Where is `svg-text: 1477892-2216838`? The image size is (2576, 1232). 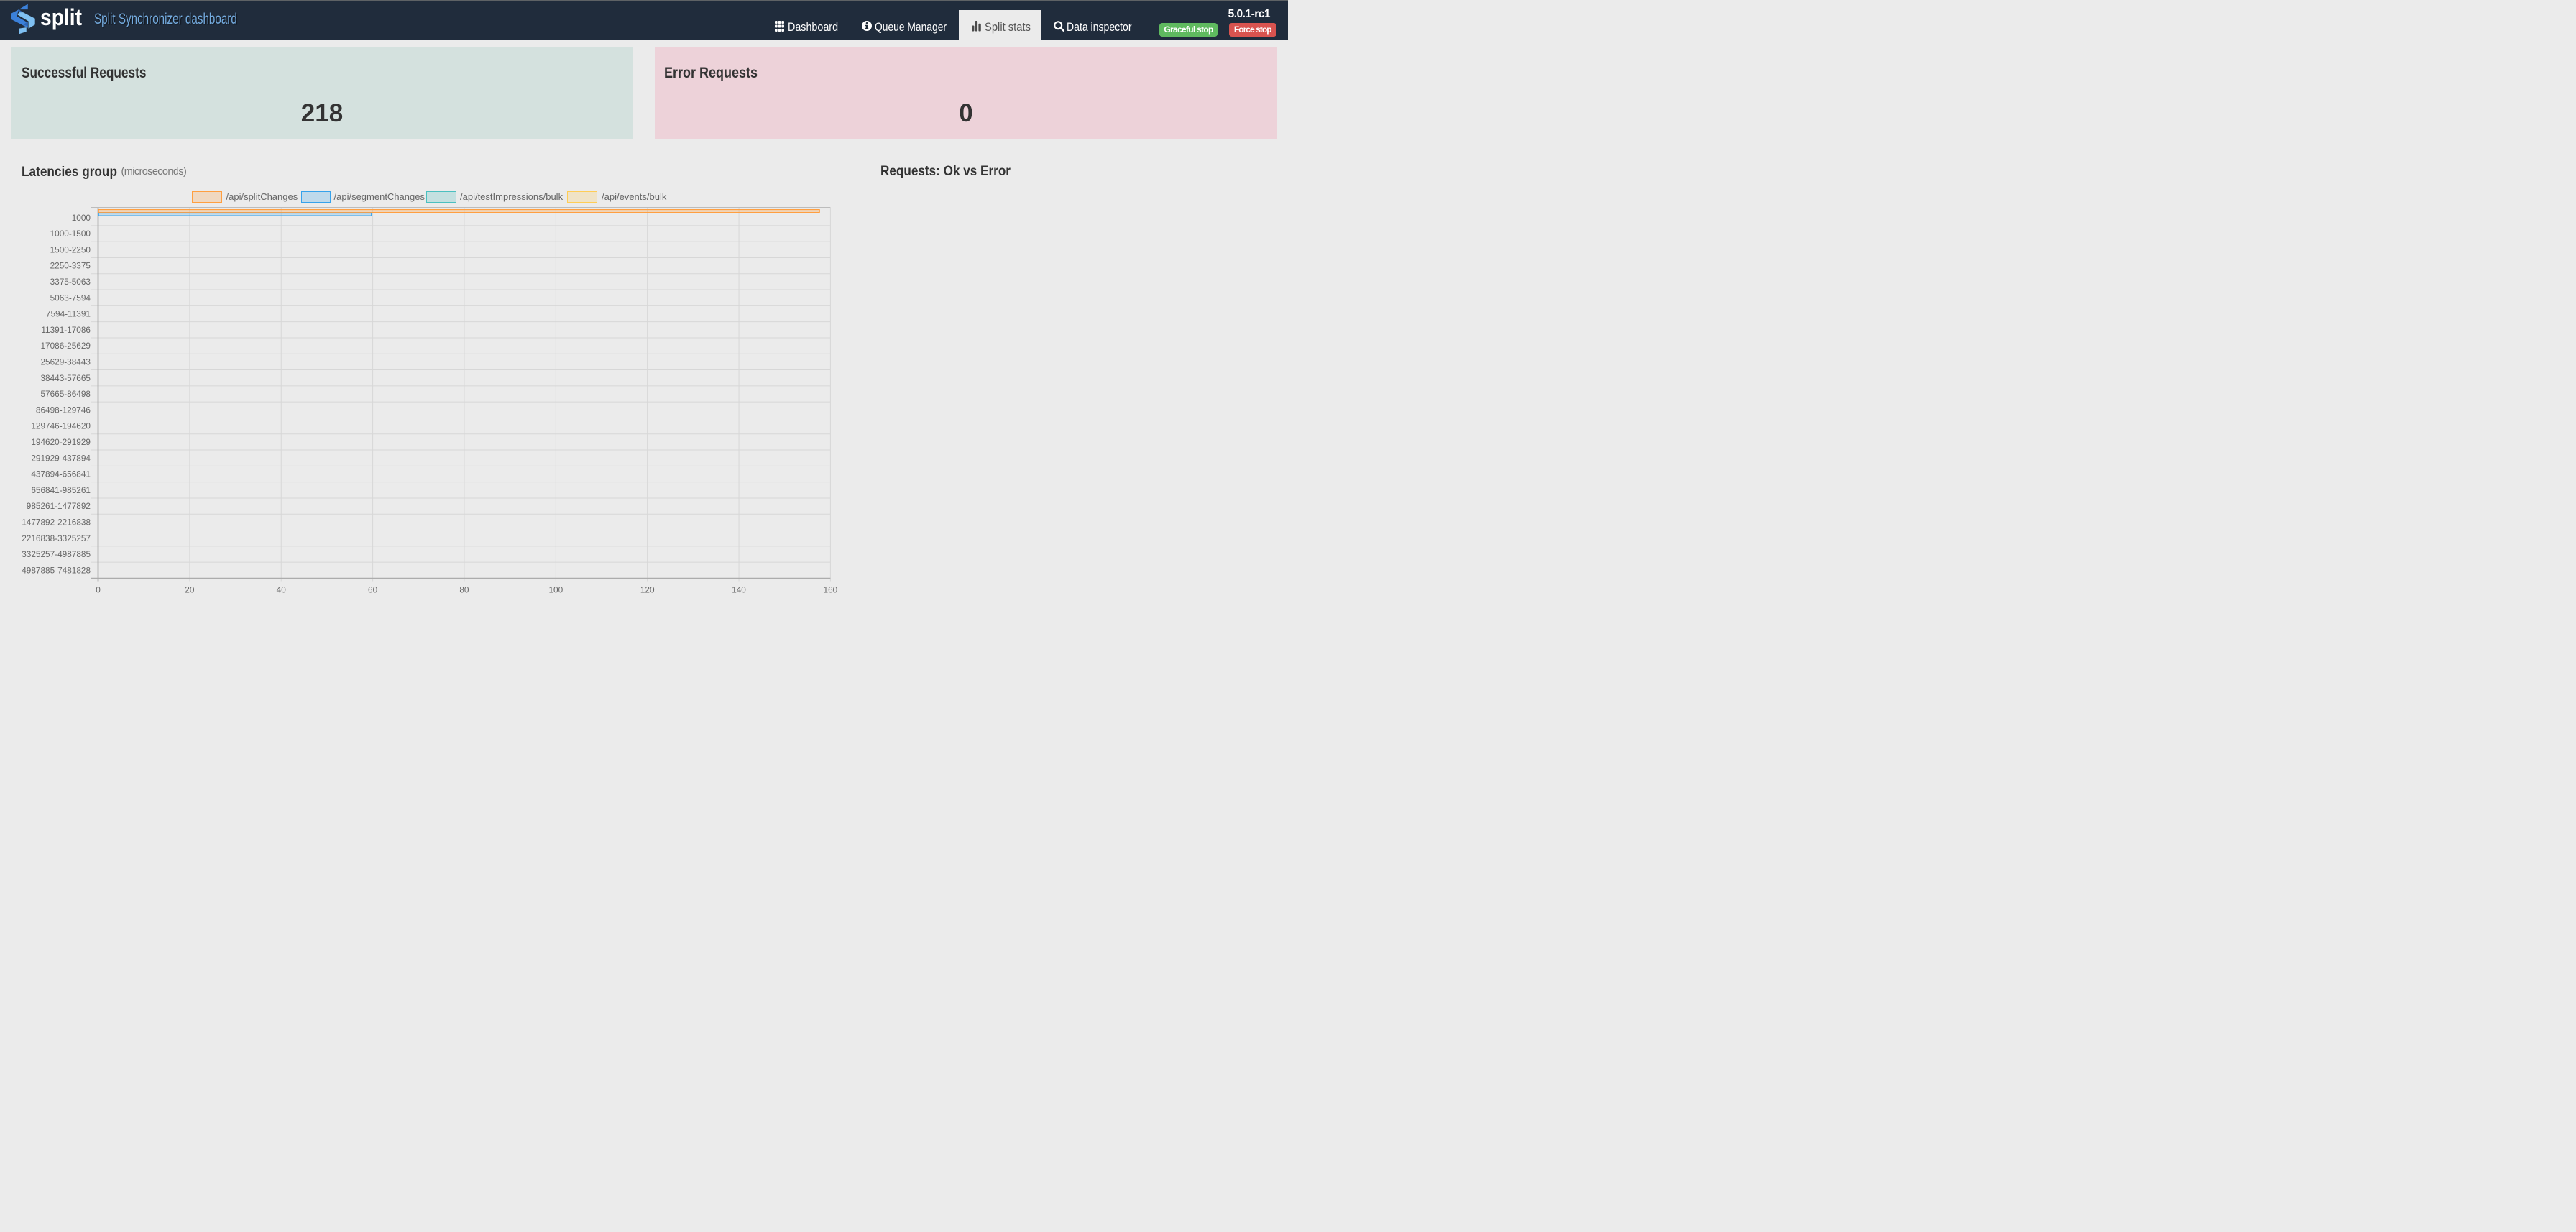
svg-text: 1477892-2216838 is located at coordinates (56, 523).